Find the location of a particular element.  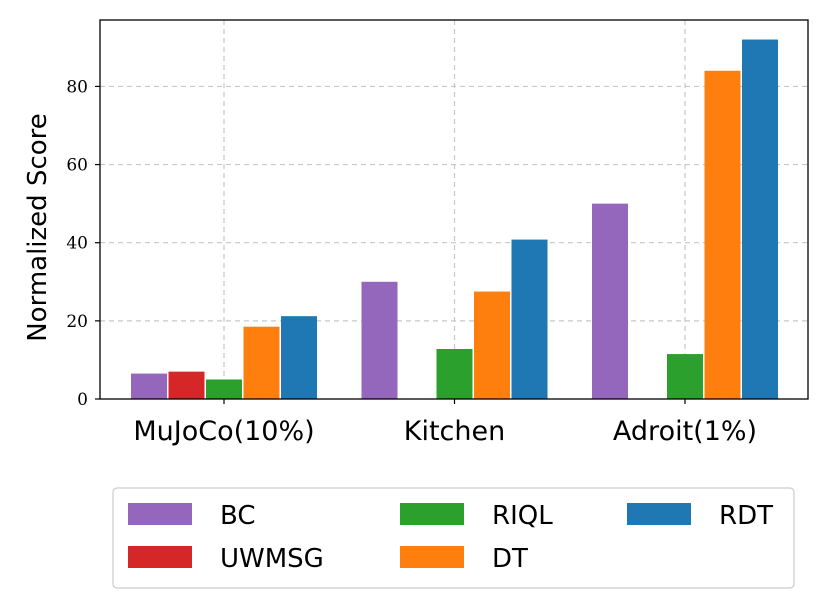

x-tick-label: Kitchen is located at coordinates (454, 431).